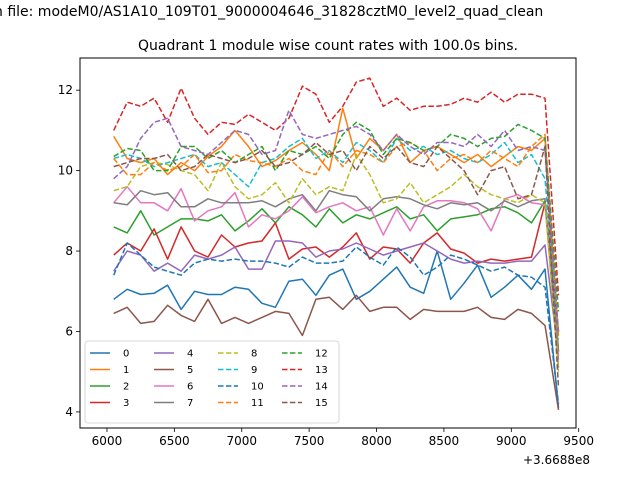 This screenshot has width=640, height=480. Describe the element at coordinates (343, 438) in the screenshot. I see `x-axis: 6000 6500 7000 7500 8000 8500 9000 9500` at that location.